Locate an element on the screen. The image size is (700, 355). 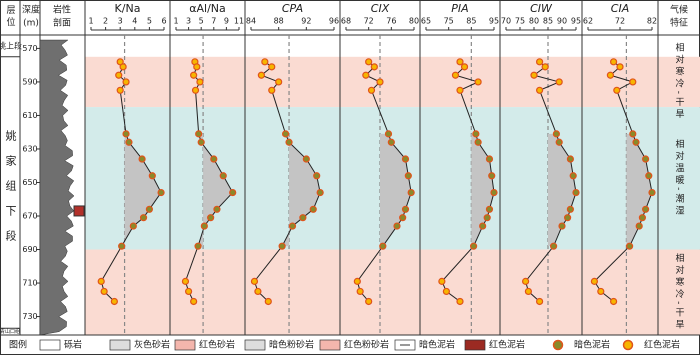
x-tick-label: 90 is located at coordinates (562, 21).